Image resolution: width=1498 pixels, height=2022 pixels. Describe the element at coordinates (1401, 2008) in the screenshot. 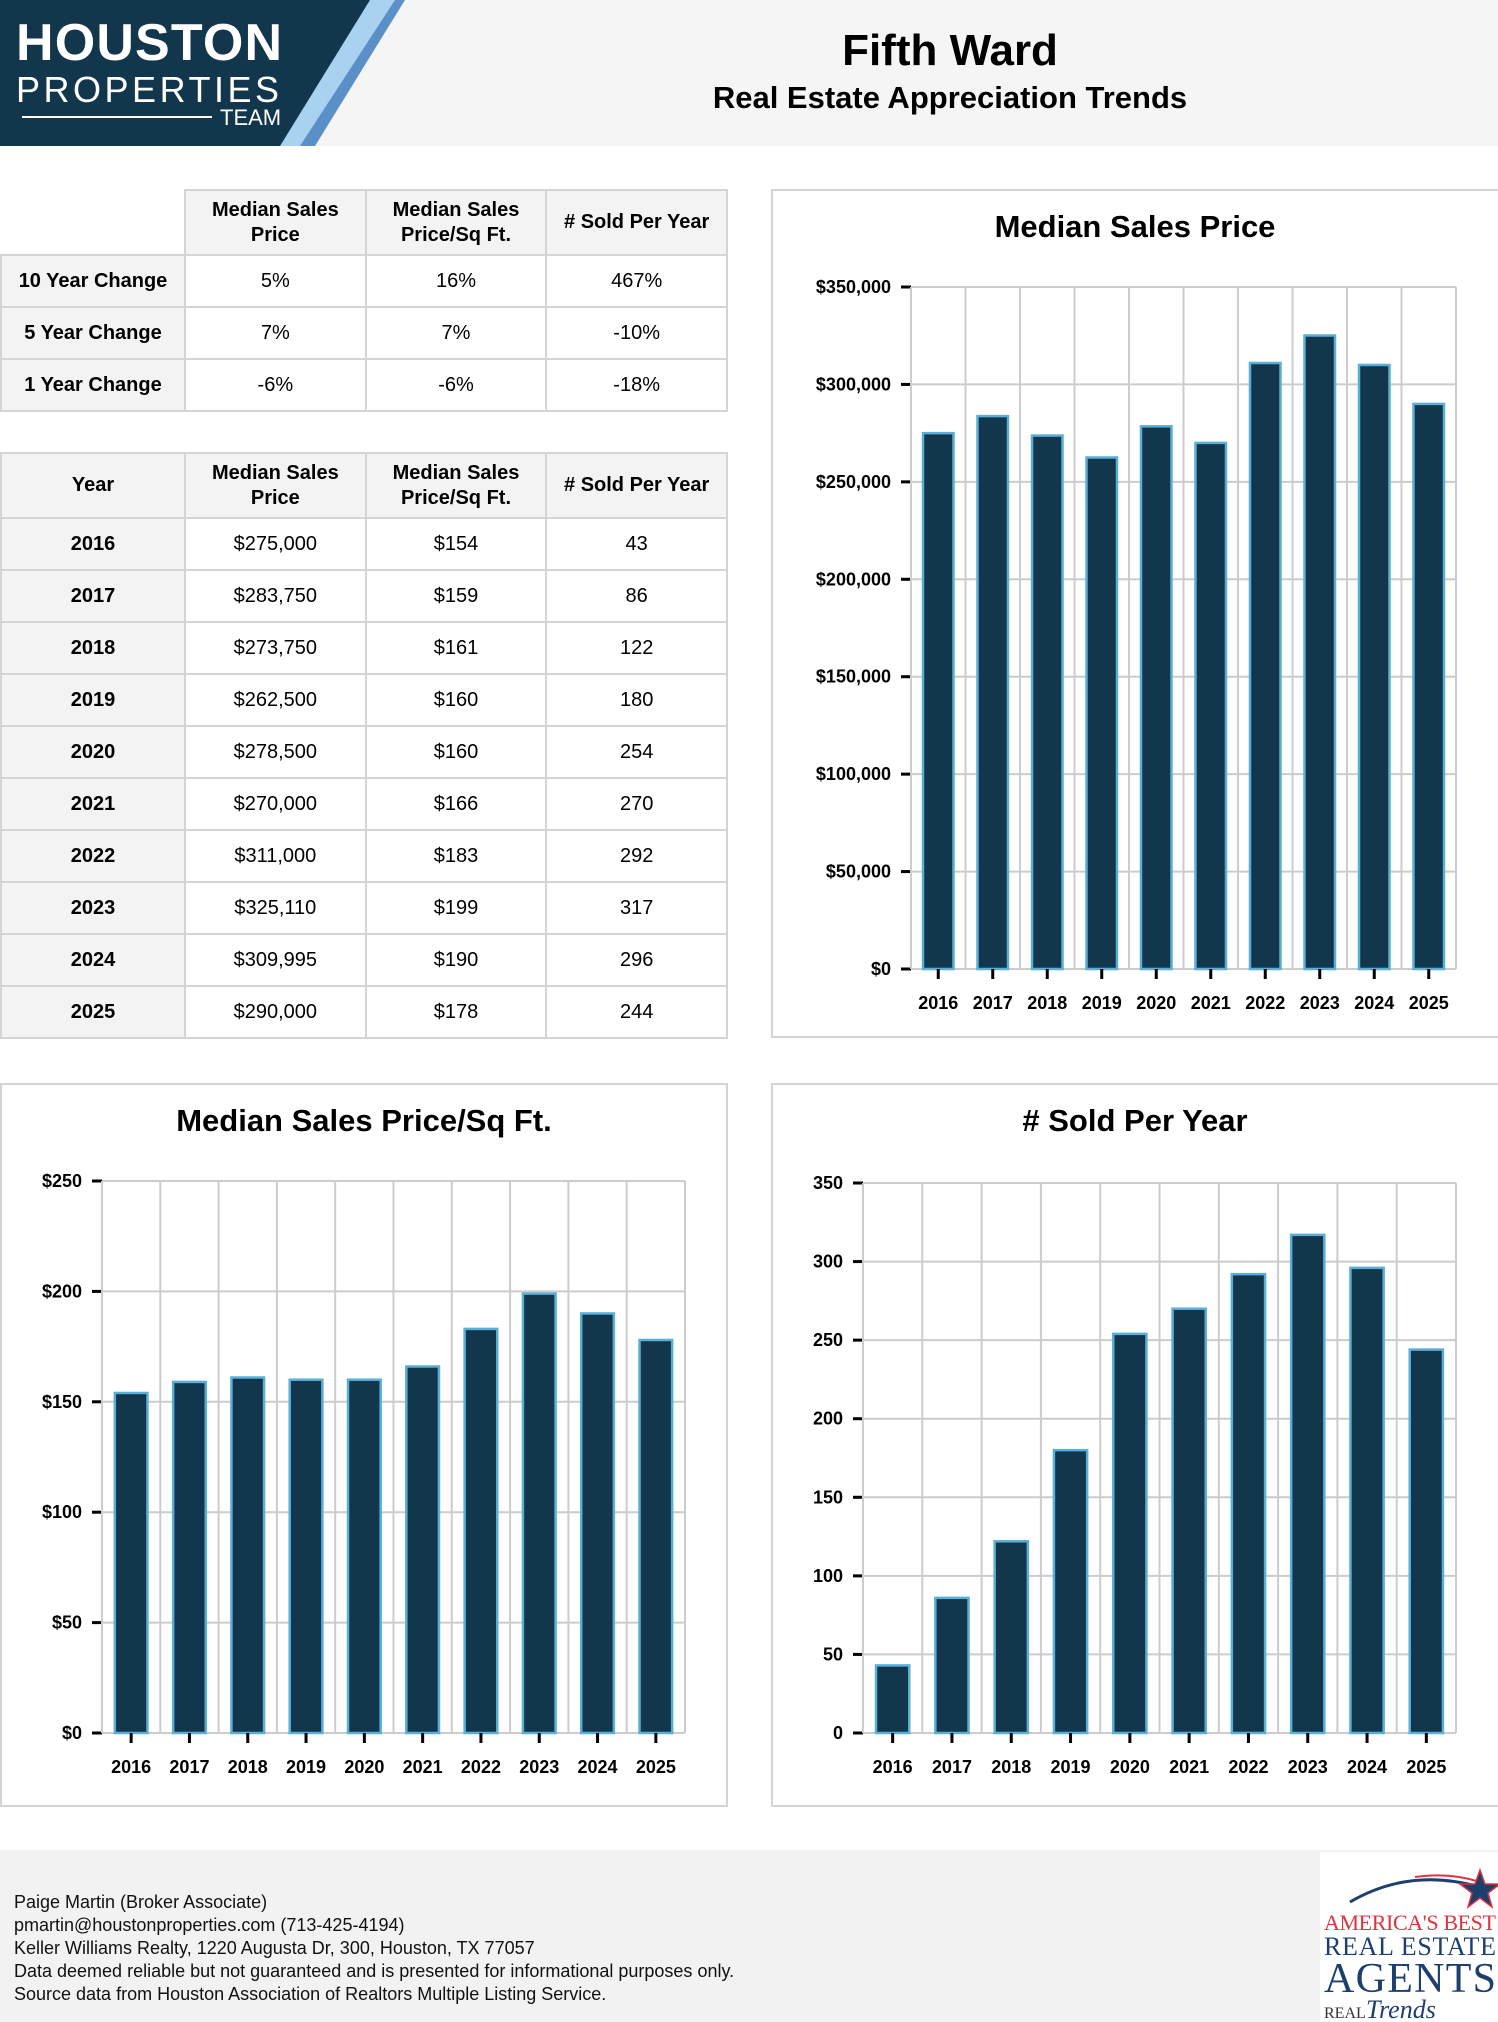

I see `svg-text: Trends` at that location.